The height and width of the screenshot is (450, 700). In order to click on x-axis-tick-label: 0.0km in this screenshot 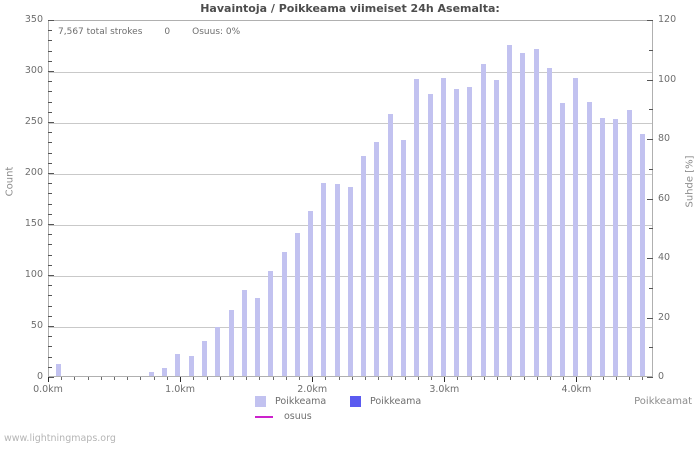, I will do `click(48, 389)`.